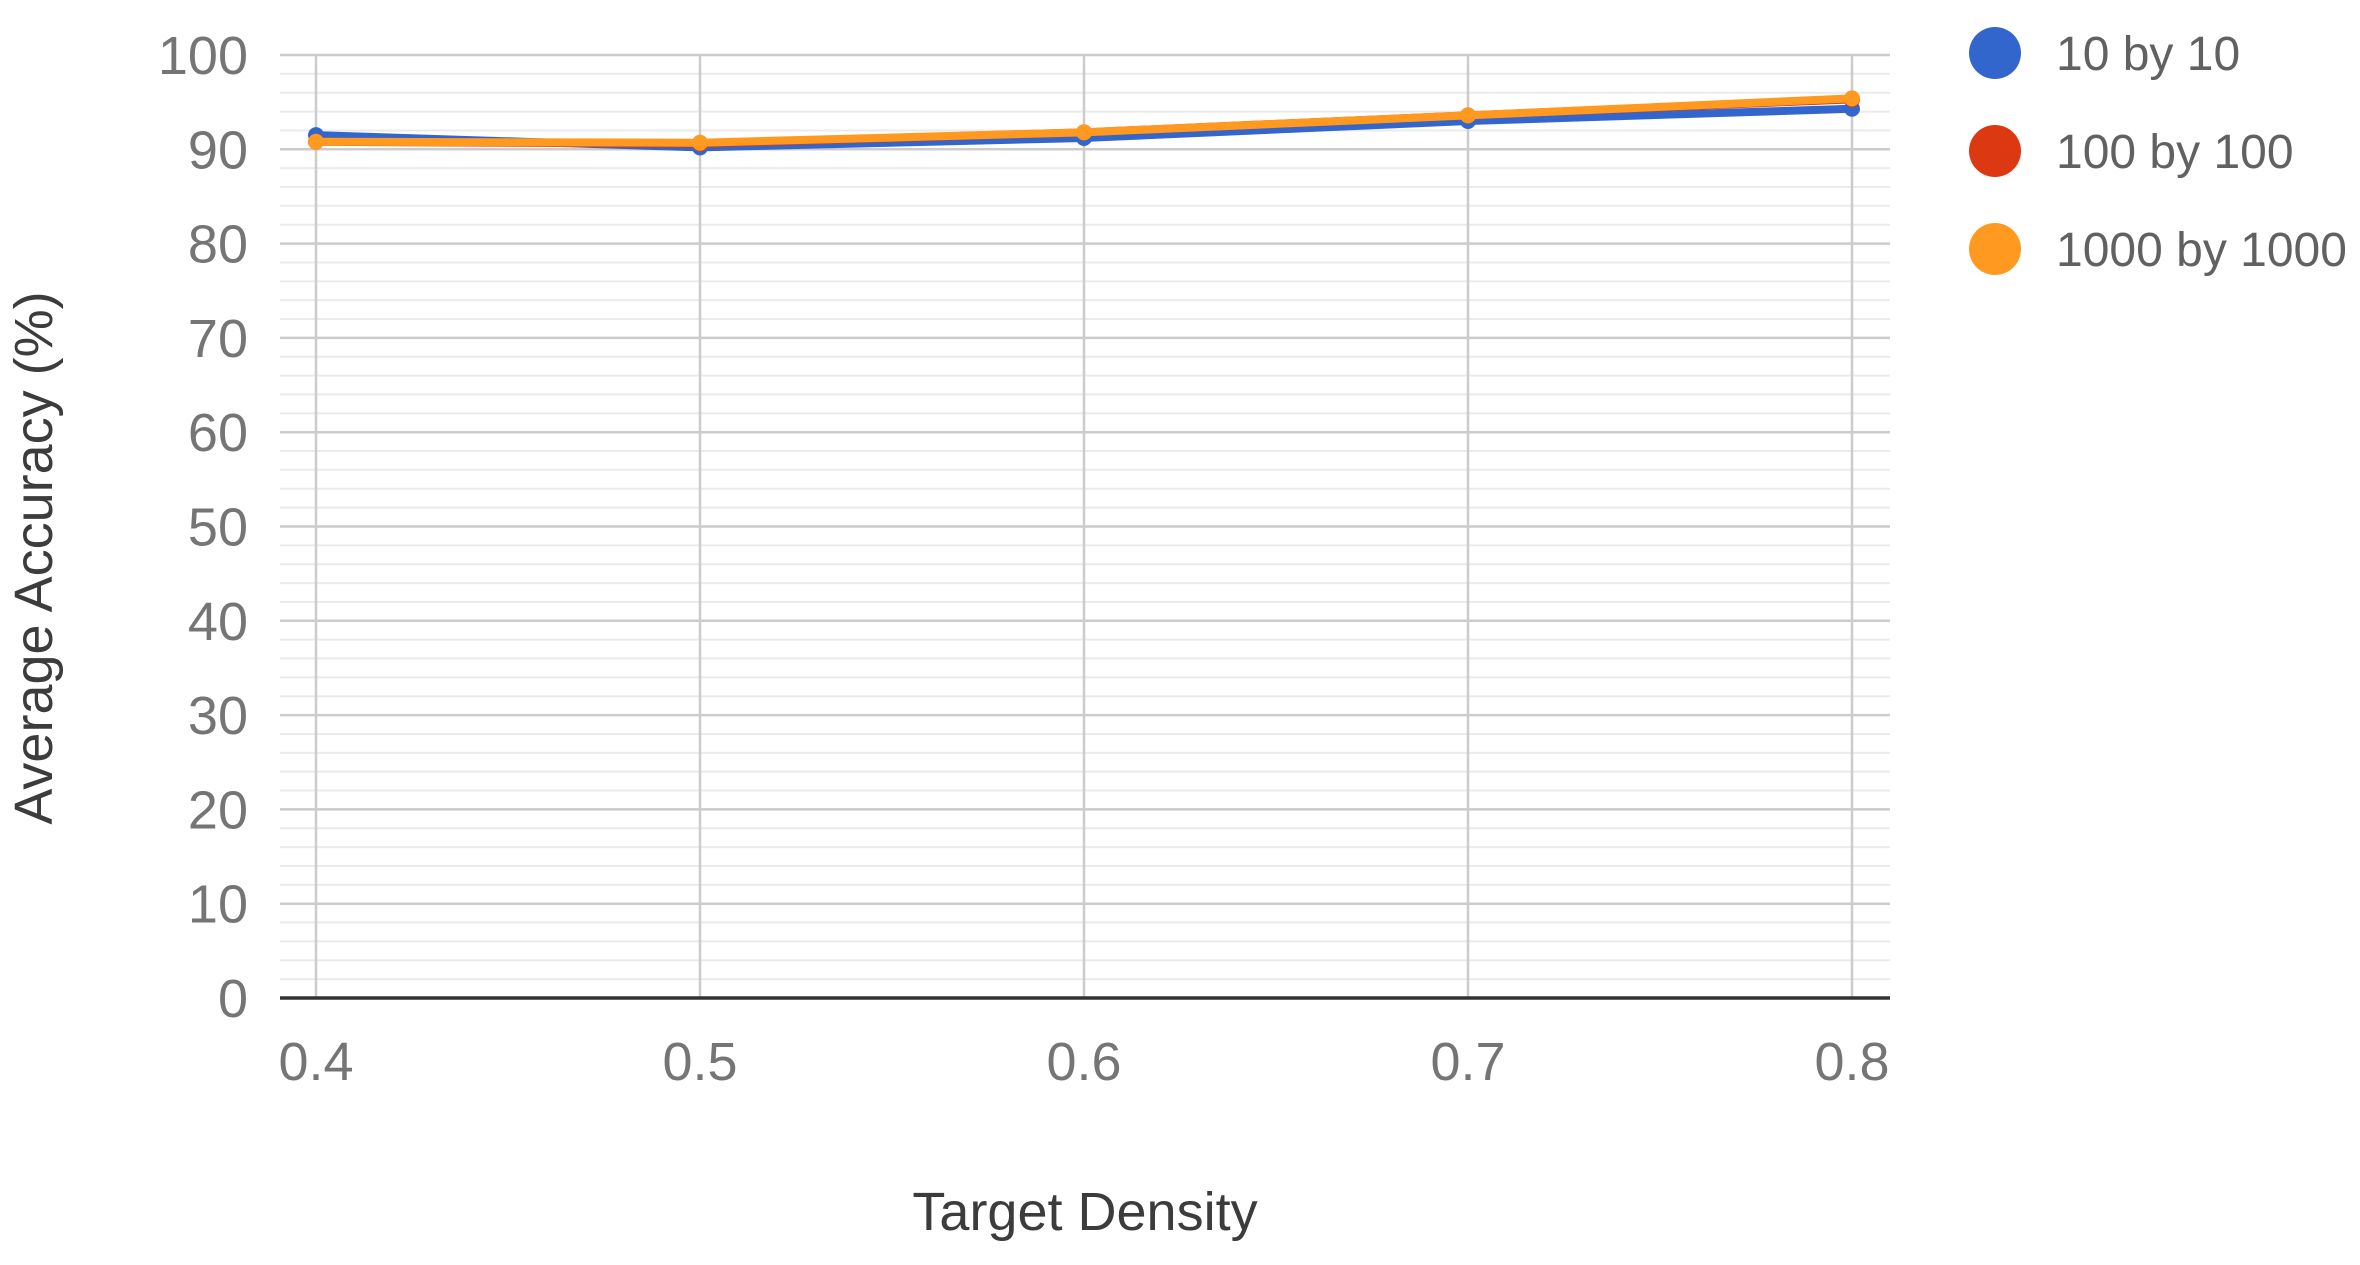  I want to click on x-tick-label: 0.6, so click(1083, 1062).